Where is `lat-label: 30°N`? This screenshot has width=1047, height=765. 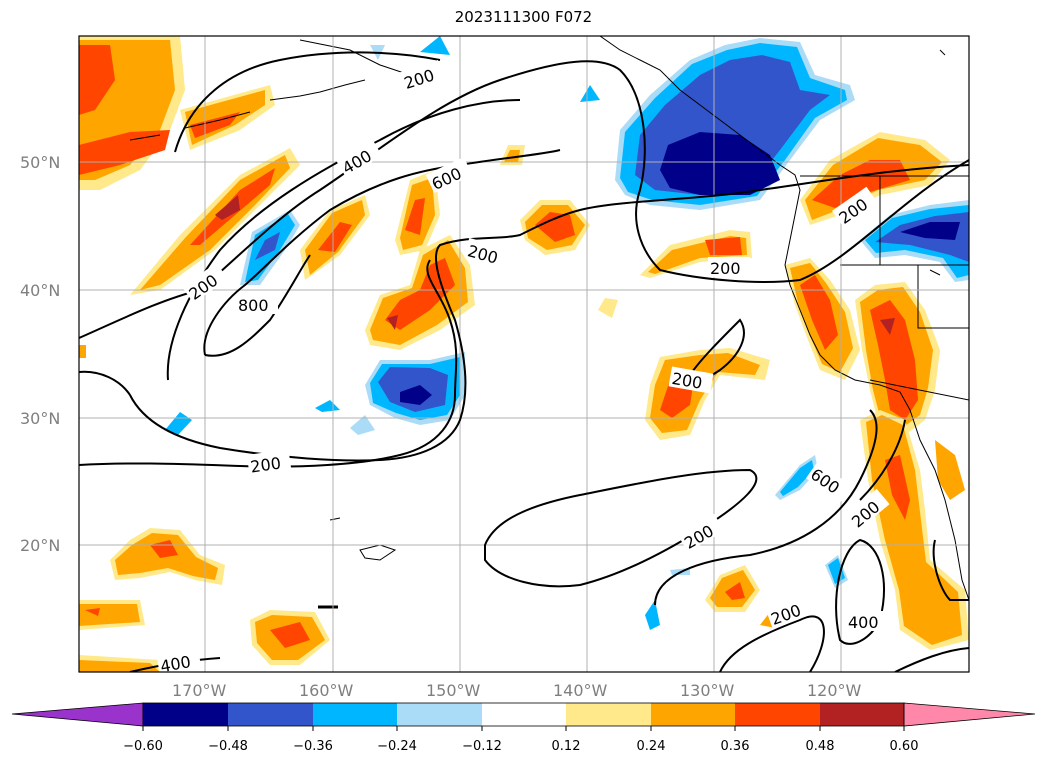
lat-label: 30°N is located at coordinates (40, 418).